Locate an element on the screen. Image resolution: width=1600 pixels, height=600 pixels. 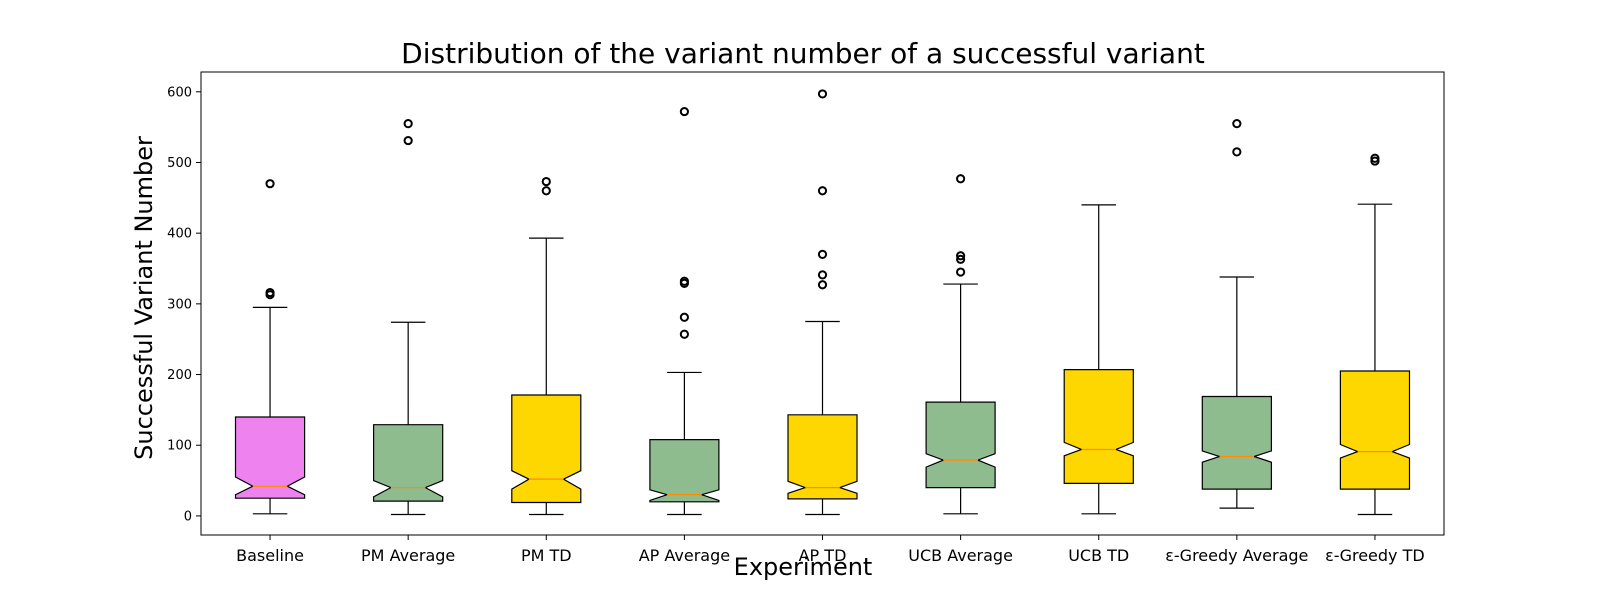
y-axis-title: Successful Variant Number is located at coordinates (144, 298).